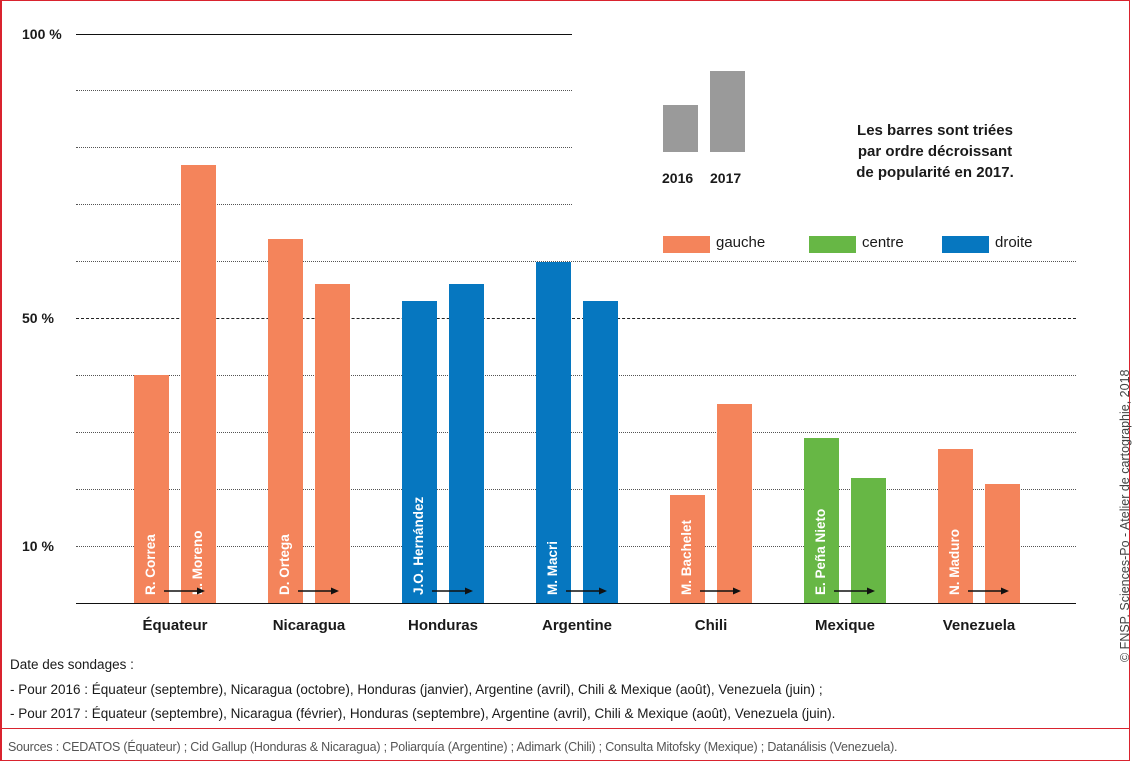  What do you see at coordinates (442, 625) in the screenshot?
I see `category-label: Honduras` at bounding box center [442, 625].